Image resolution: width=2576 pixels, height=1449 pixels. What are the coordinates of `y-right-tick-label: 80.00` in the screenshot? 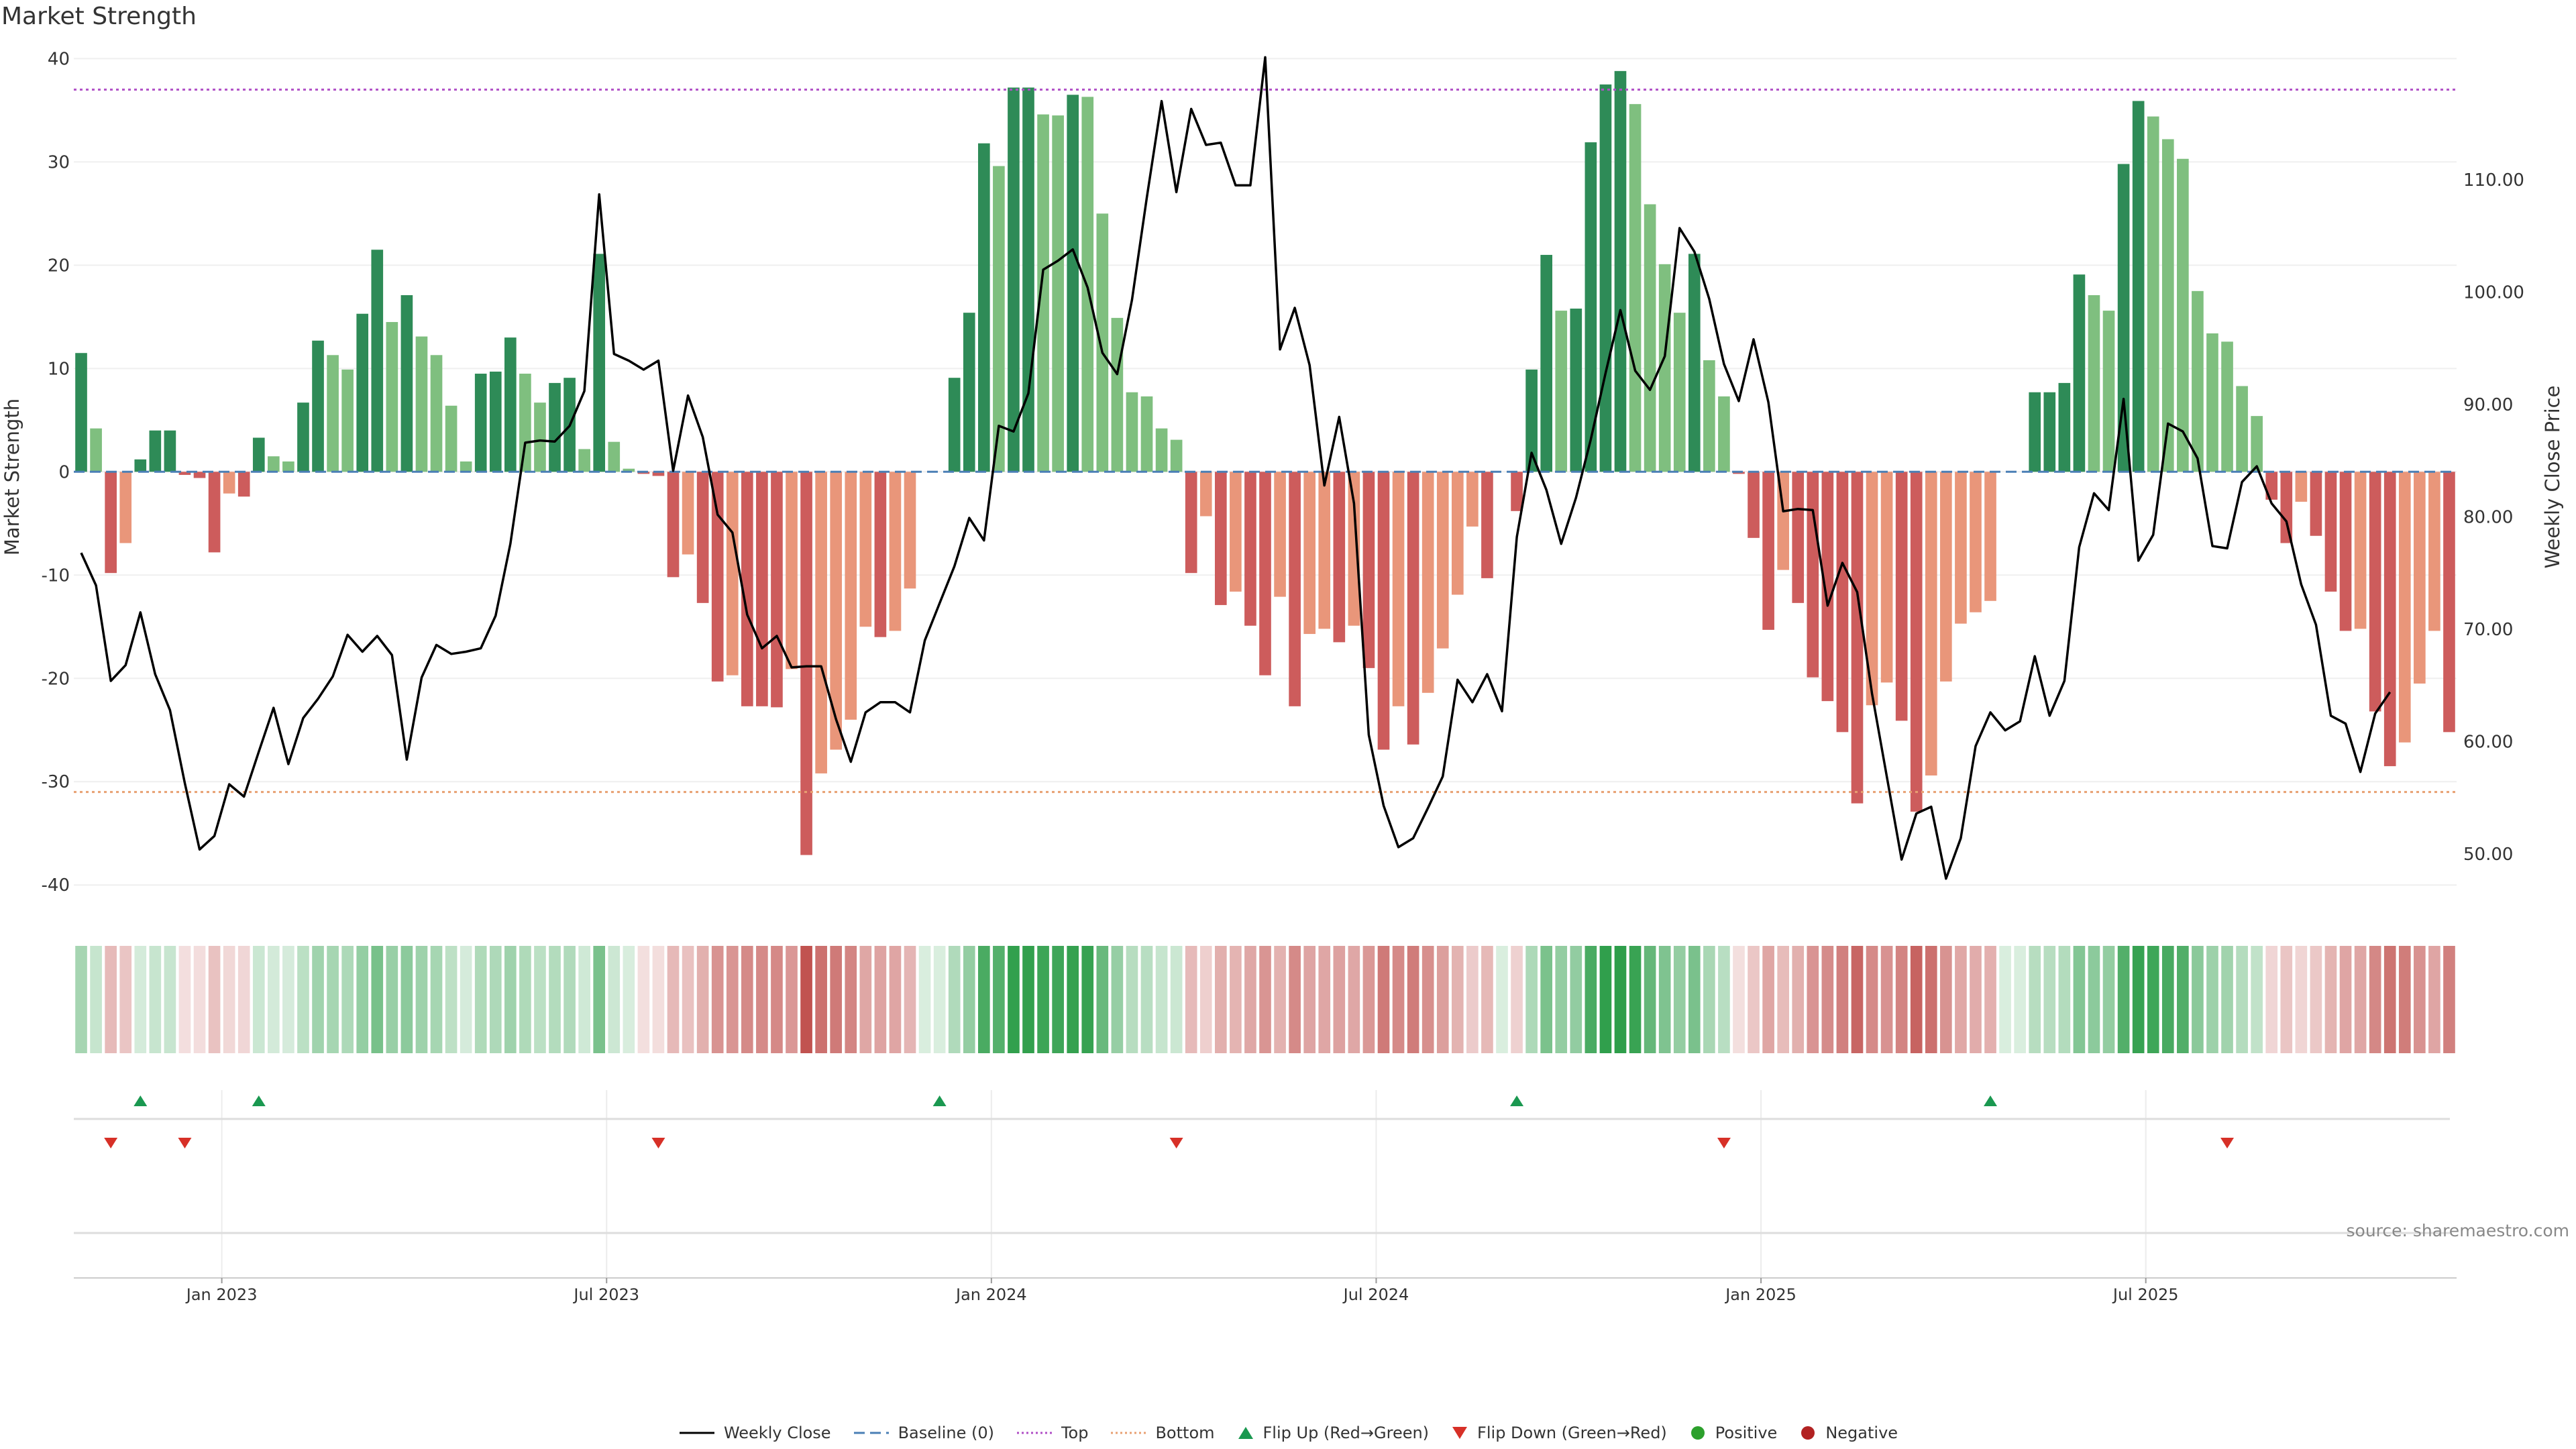 It's located at (2488, 517).